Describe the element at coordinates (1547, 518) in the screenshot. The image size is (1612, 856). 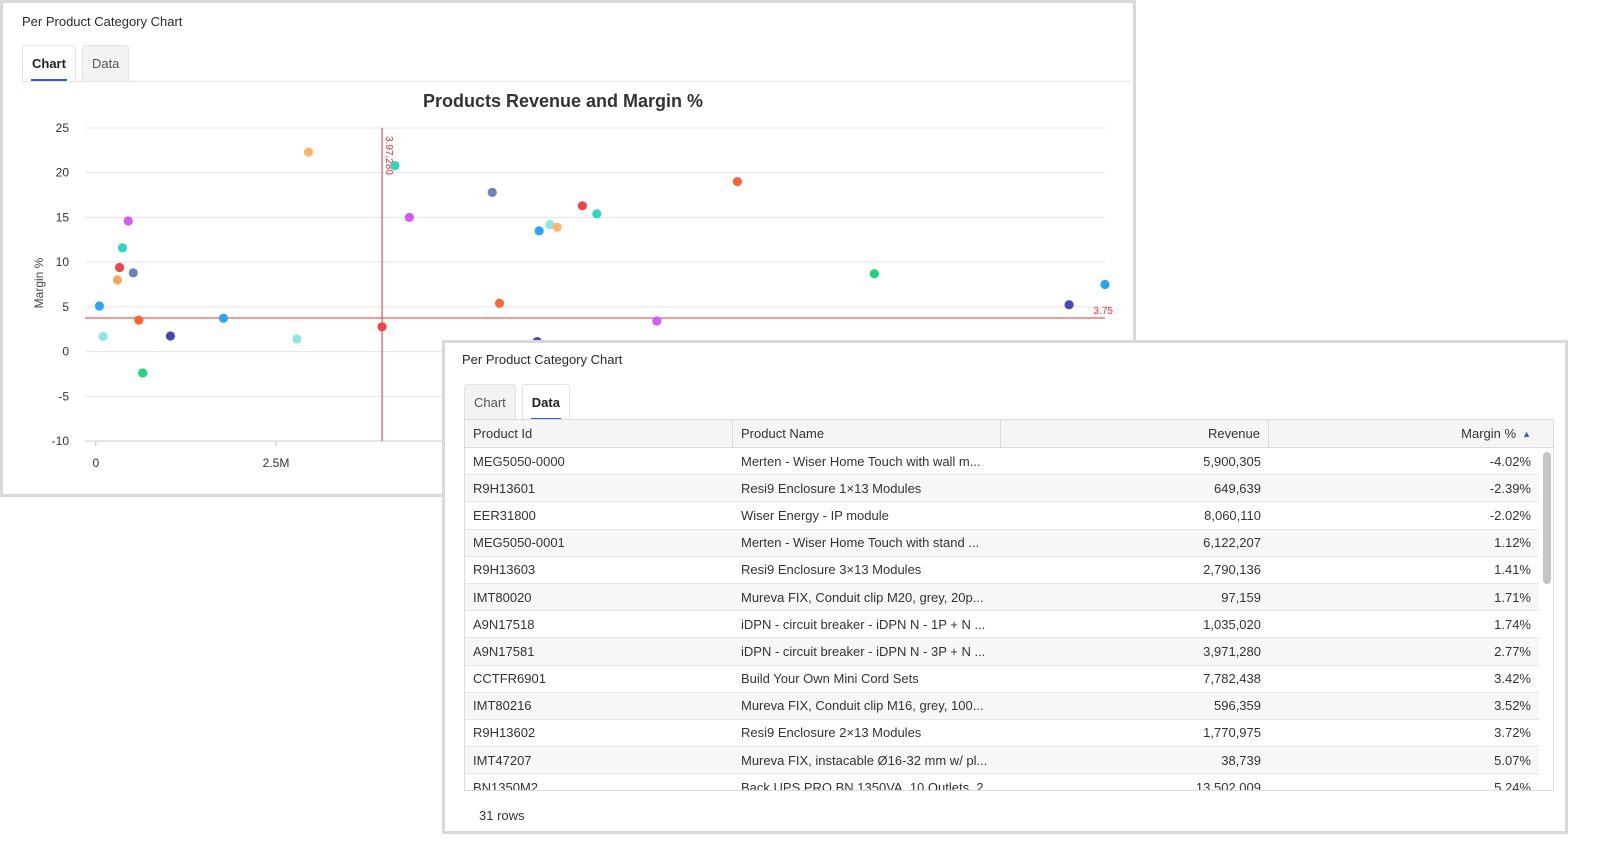
I see `vertical-scrollbar` at that location.